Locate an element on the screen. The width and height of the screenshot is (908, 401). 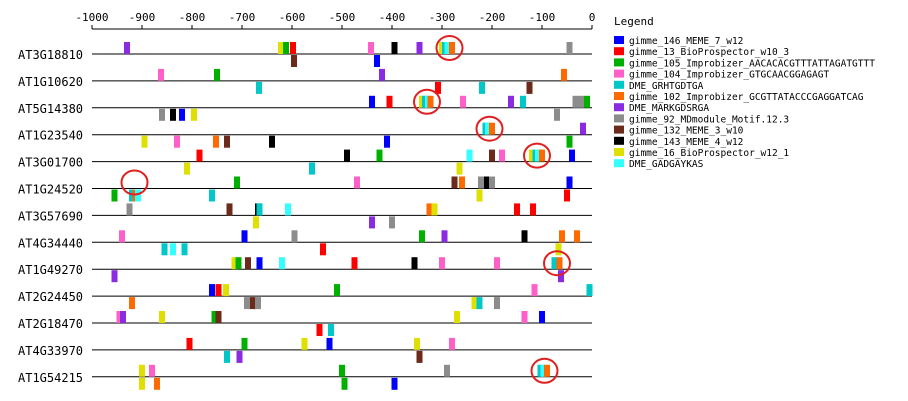
gene-label: AT1G54215 is located at coordinates (50, 378).